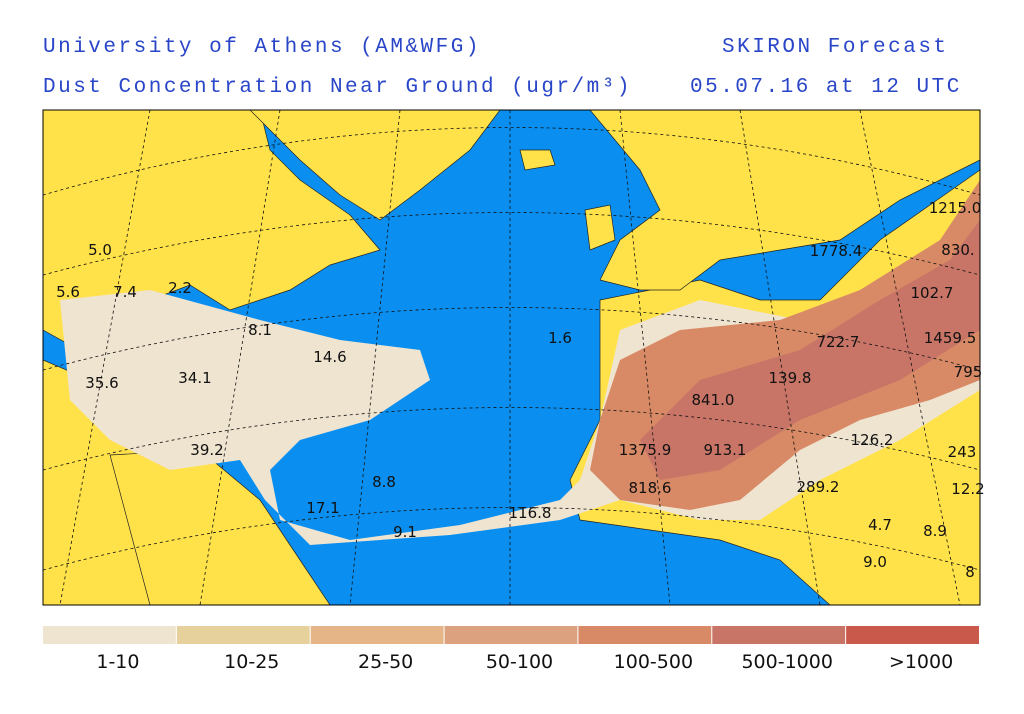  Describe the element at coordinates (194, 378) in the screenshot. I see `dust-value: 34.1` at that location.